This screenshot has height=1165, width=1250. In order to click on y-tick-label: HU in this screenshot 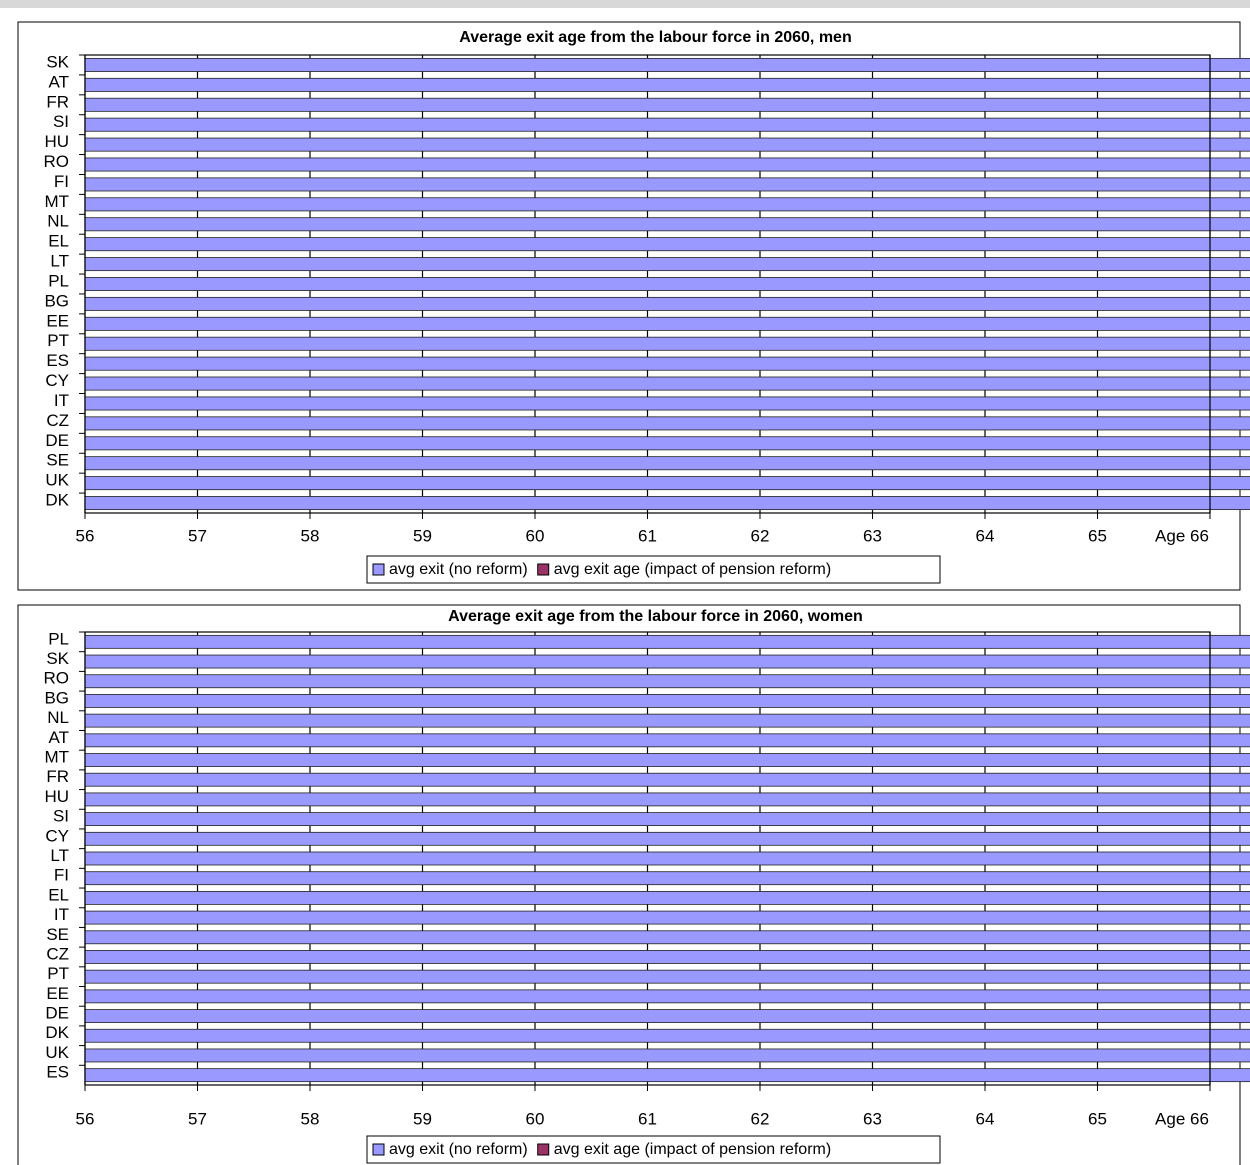, I will do `click(56, 796)`.